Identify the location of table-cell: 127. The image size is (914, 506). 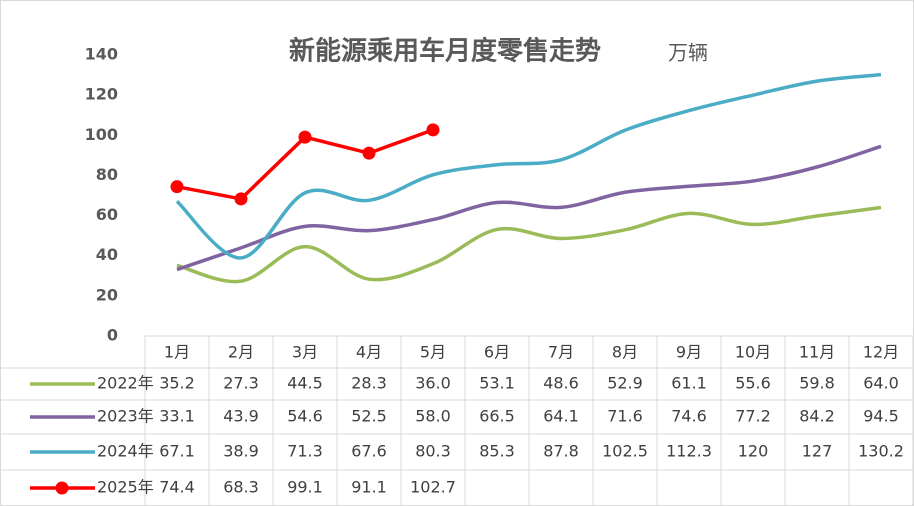
(817, 451).